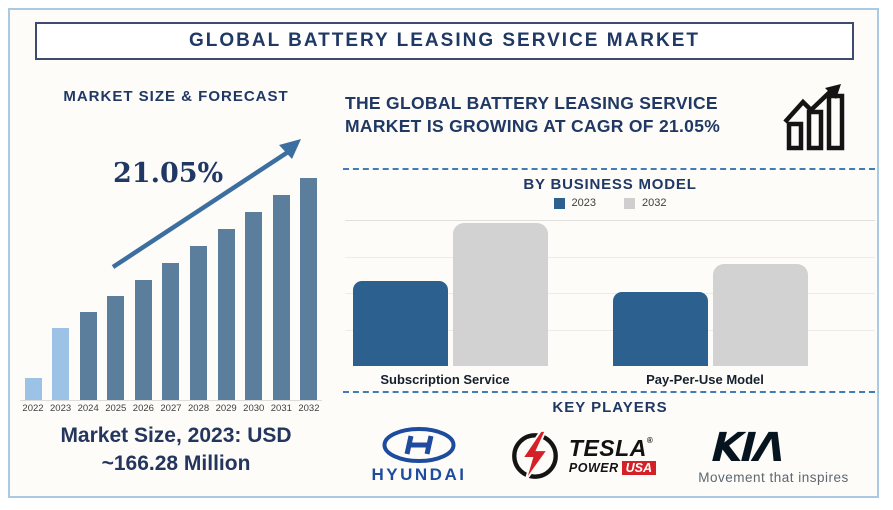  What do you see at coordinates (198, 408) in the screenshot?
I see `forecast-year-label-2028: 2028` at bounding box center [198, 408].